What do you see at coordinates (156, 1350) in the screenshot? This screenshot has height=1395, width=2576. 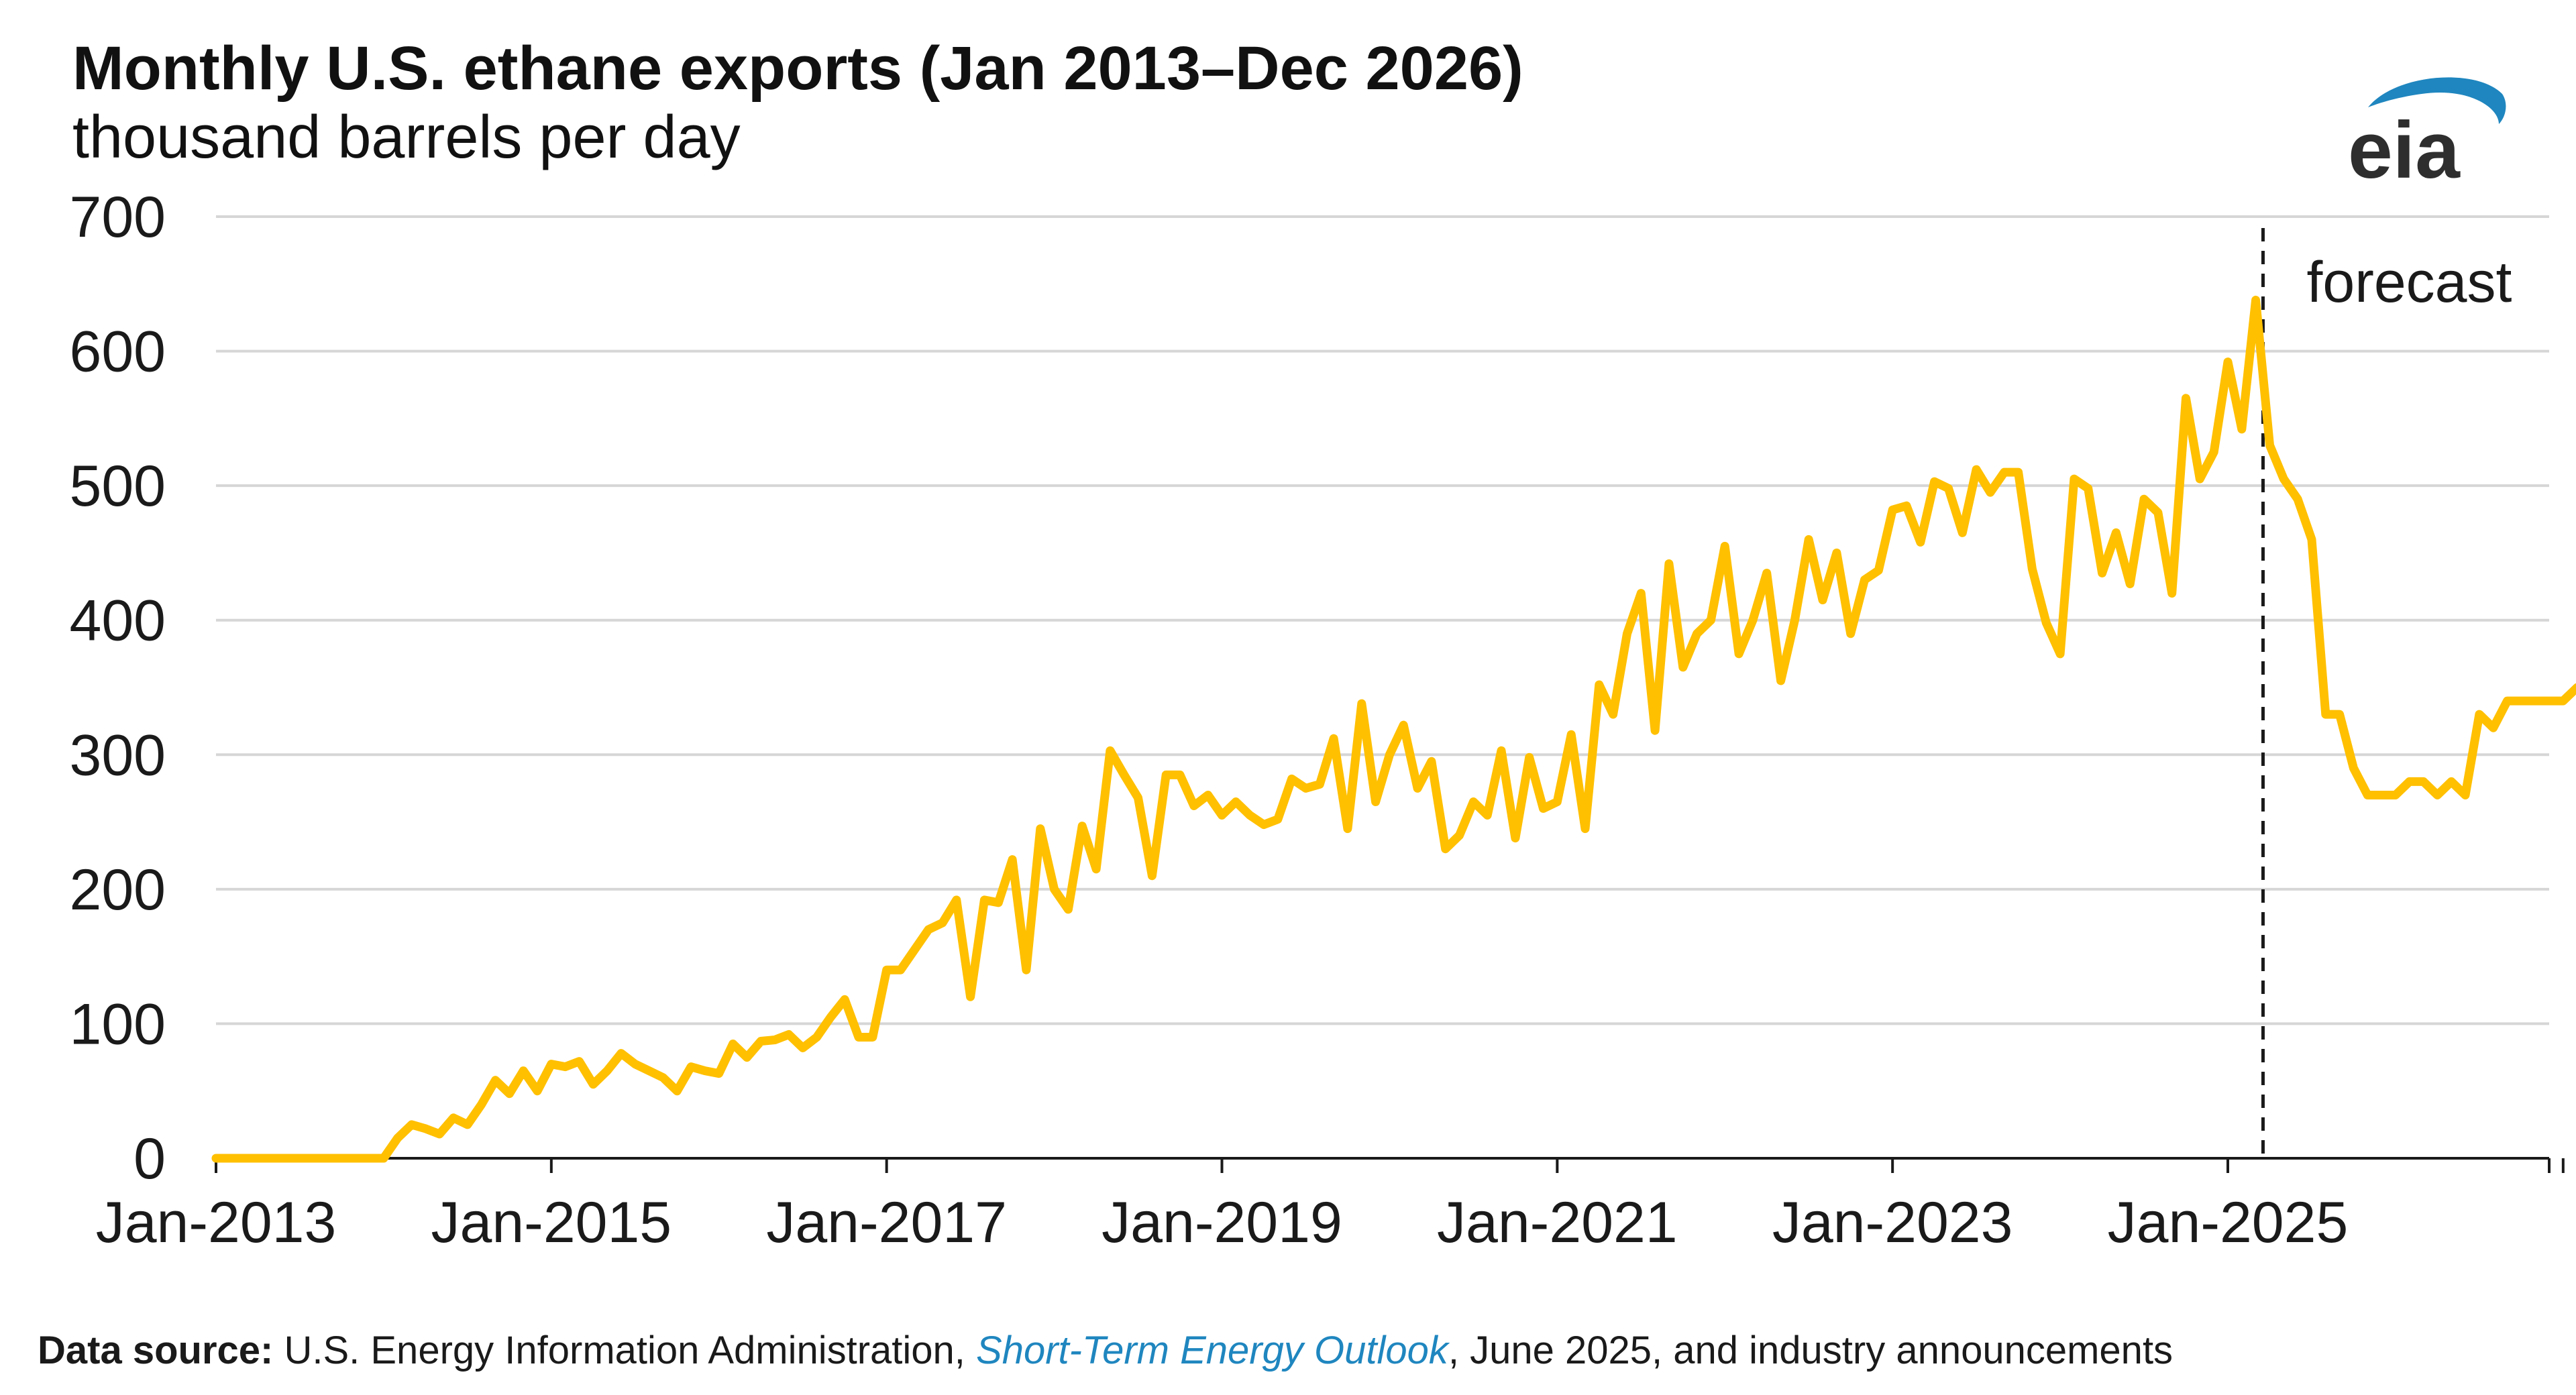 I see `footer-source-label: Data source:` at bounding box center [156, 1350].